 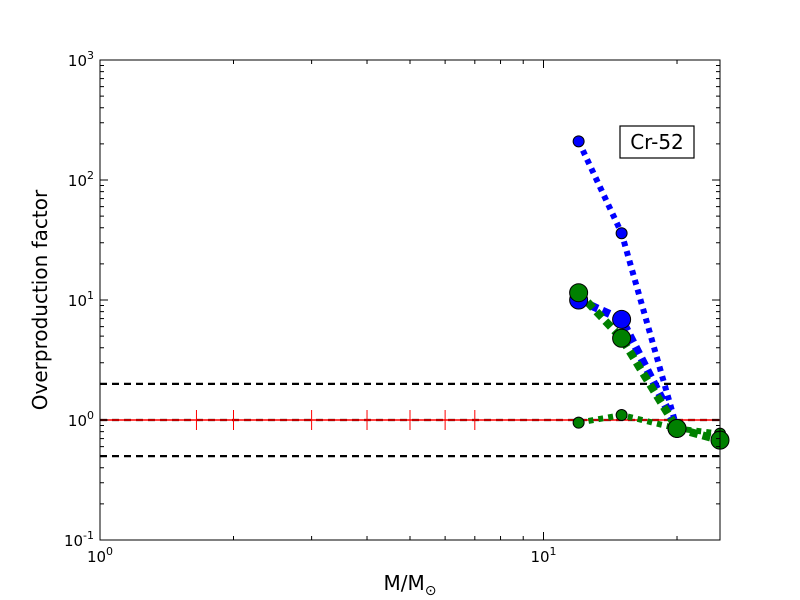 I want to click on x-tick-label: 10⁰, so click(x=100, y=555).